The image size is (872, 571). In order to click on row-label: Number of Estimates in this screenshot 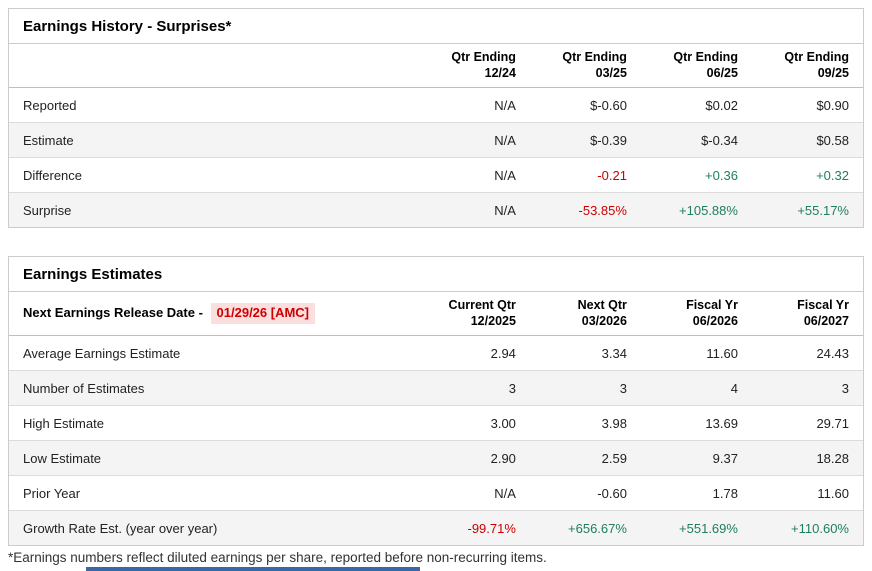, I will do `click(214, 387)`.